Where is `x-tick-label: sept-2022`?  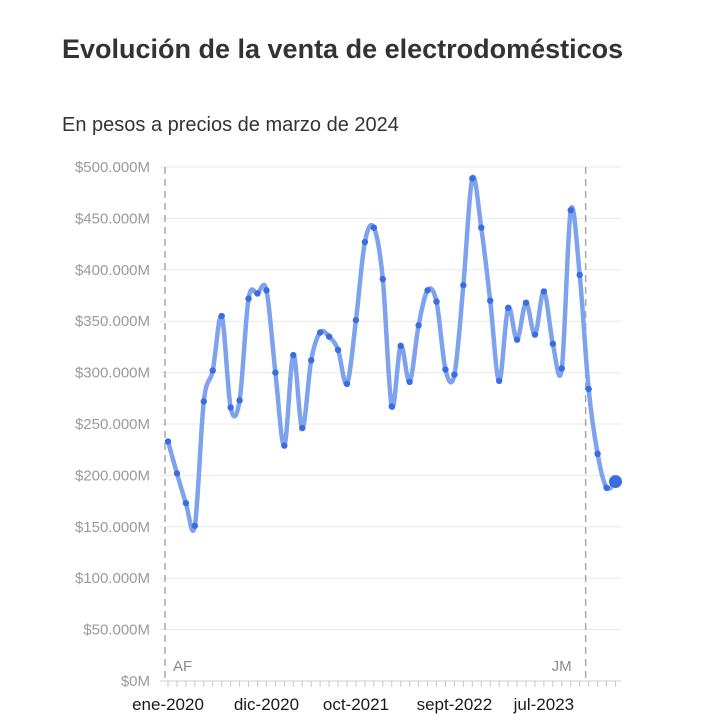
x-tick-label: sept-2022 is located at coordinates (455, 704).